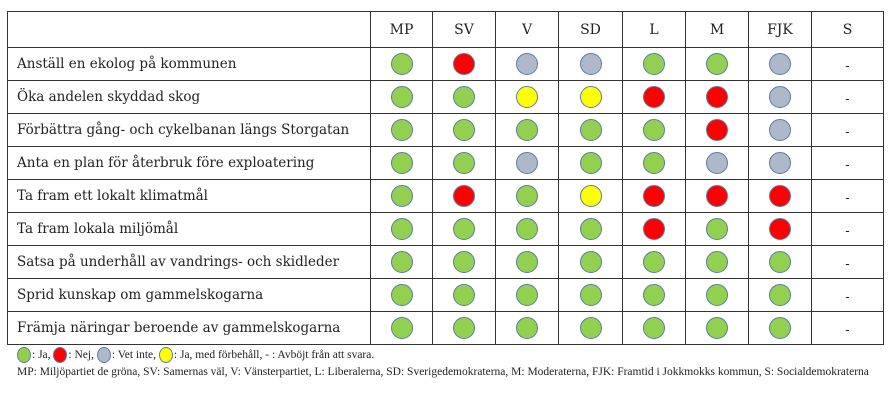 The width and height of the screenshot is (896, 412). What do you see at coordinates (847, 29) in the screenshot?
I see `party-header: S` at bounding box center [847, 29].